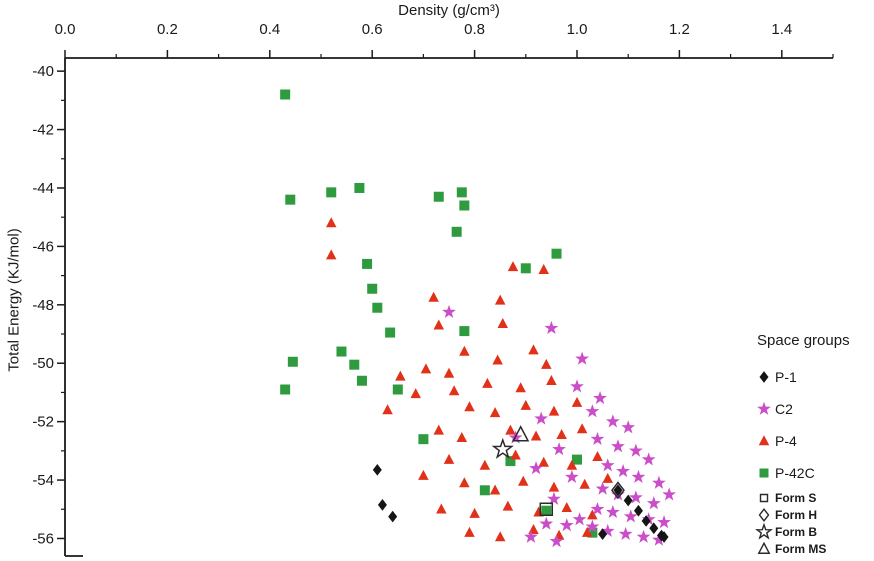 Image resolution: width=874 pixels, height=561 pixels. Describe the element at coordinates (449, 10) in the screenshot. I see `x-axis-title: Density (g/cm³)` at that location.